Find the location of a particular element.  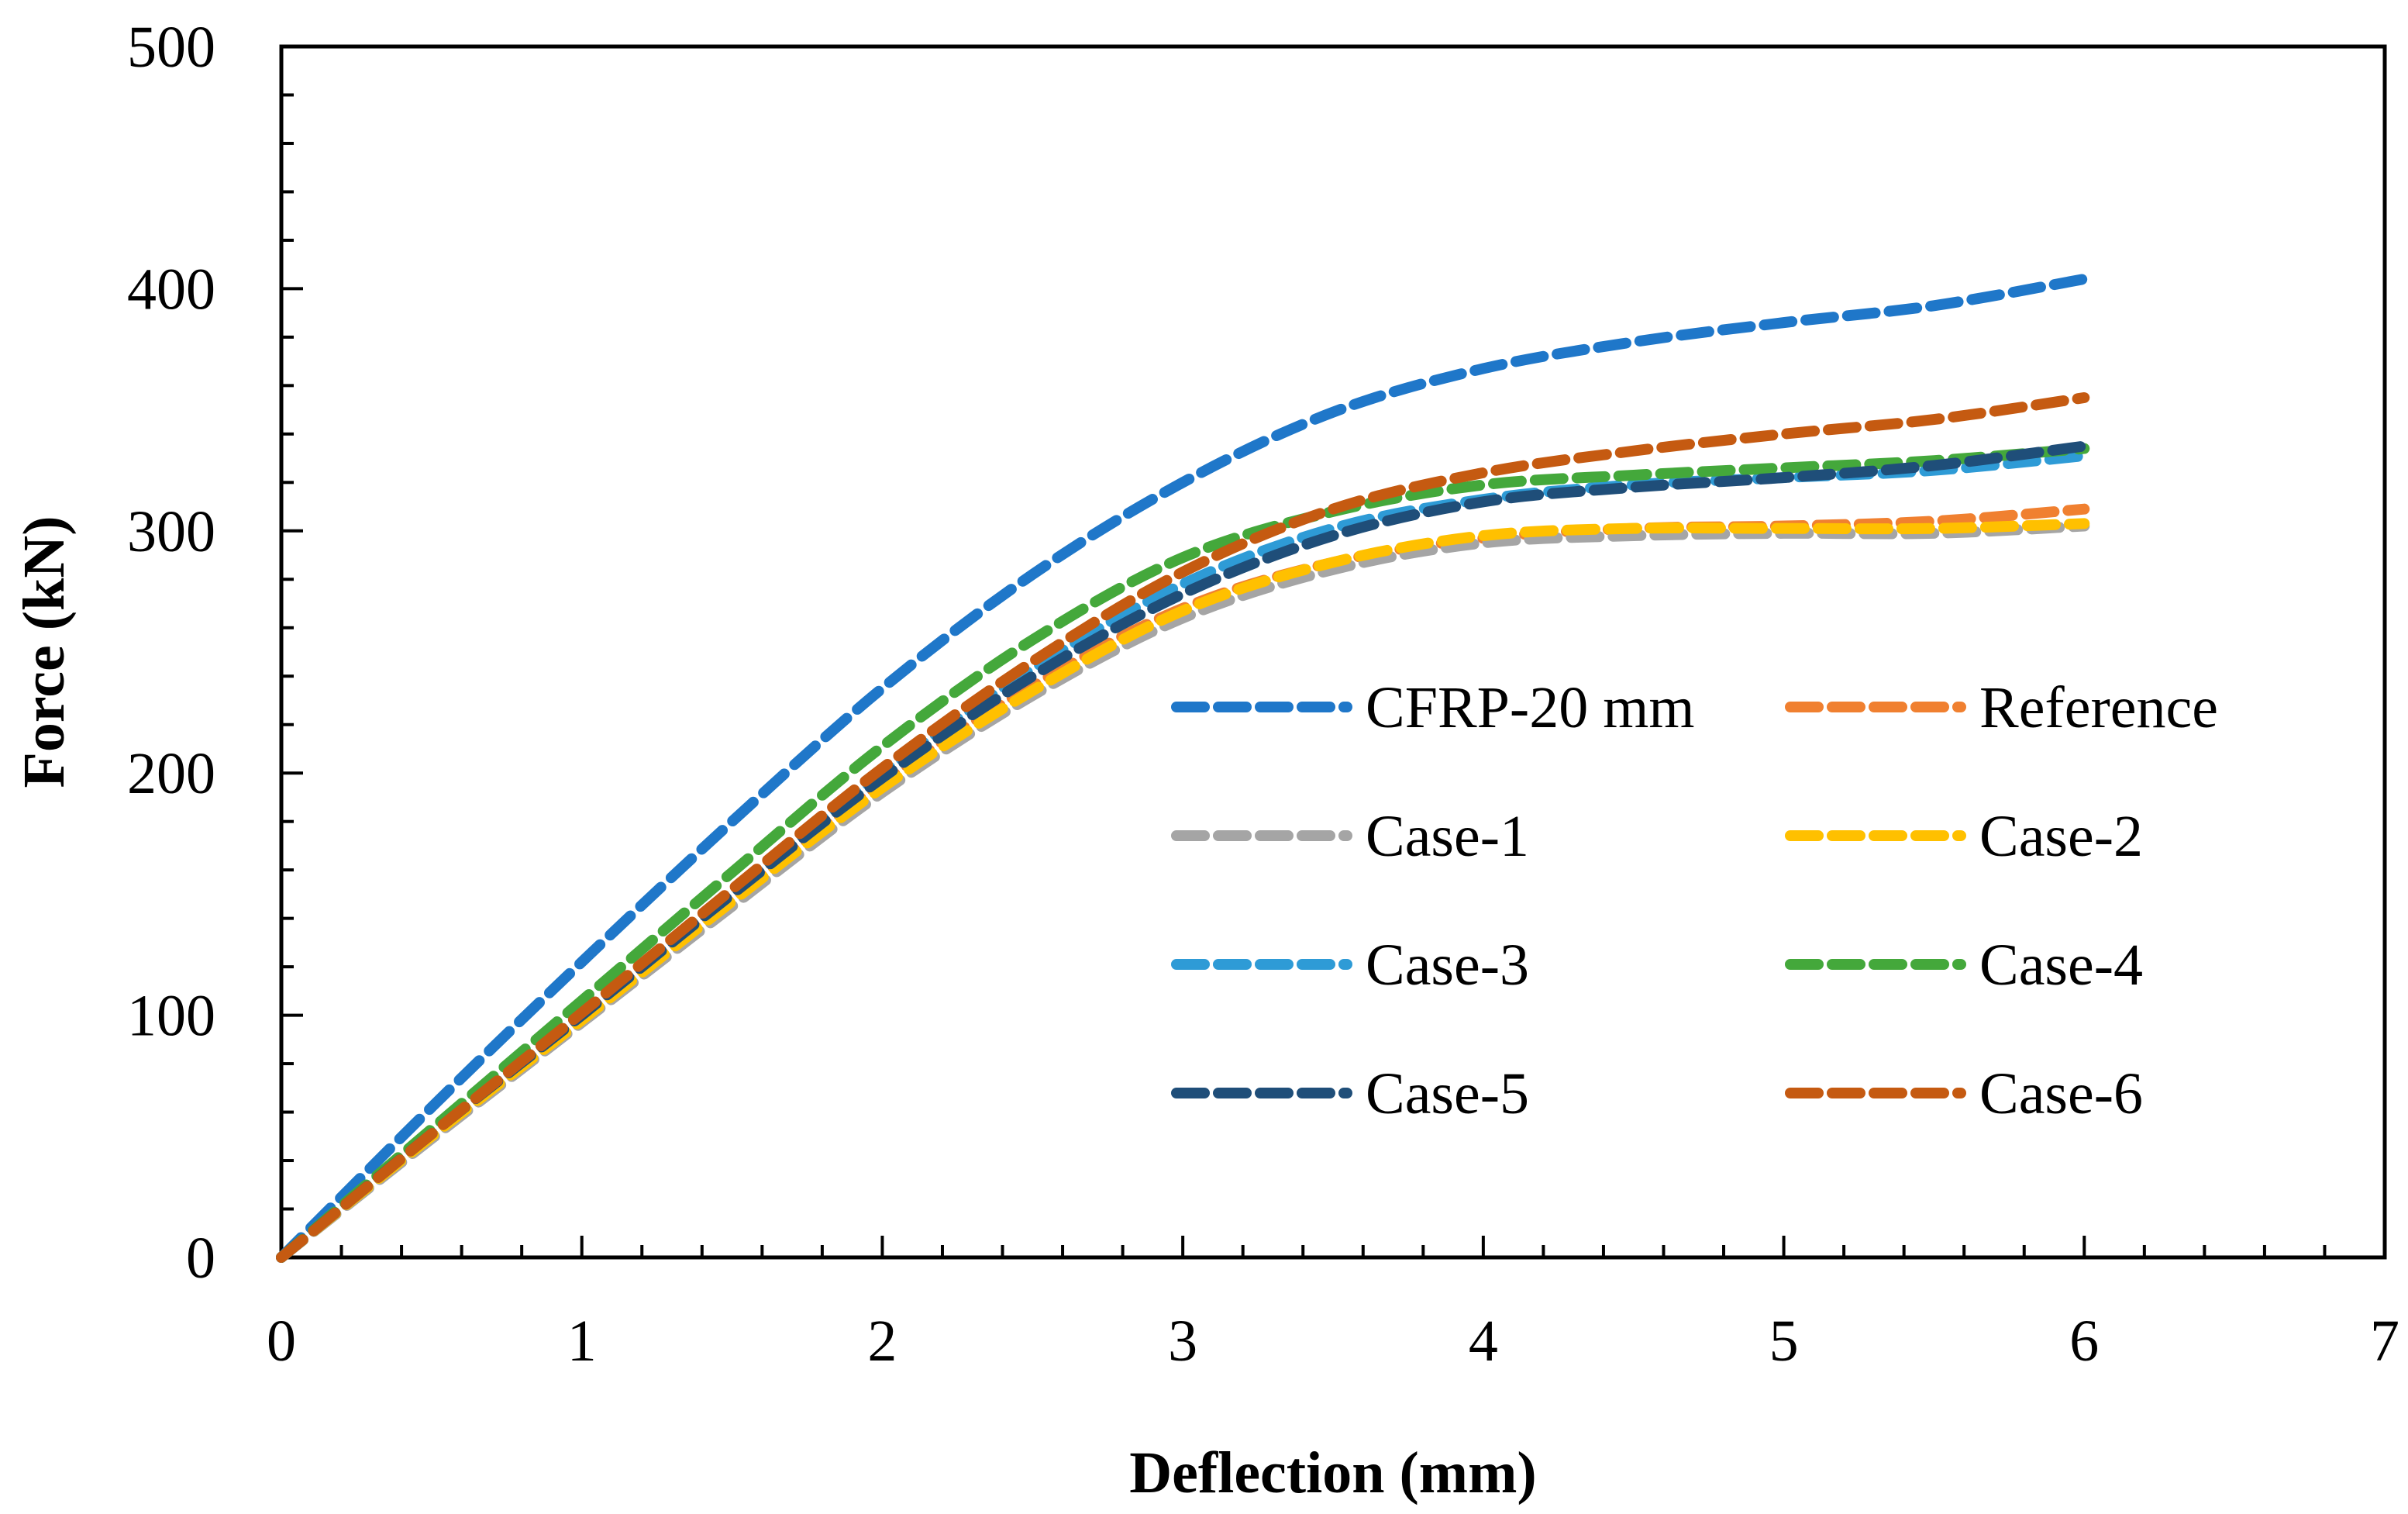

x-tick-label: 0 is located at coordinates (281, 1342).